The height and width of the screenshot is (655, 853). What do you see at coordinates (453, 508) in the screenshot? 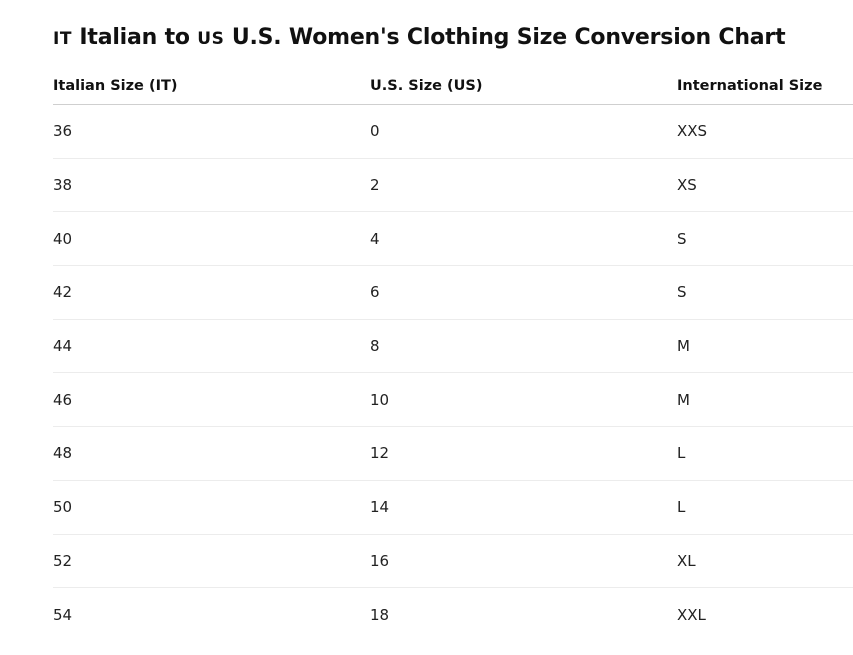
I see `table-row: 50 14 L` at bounding box center [453, 508].